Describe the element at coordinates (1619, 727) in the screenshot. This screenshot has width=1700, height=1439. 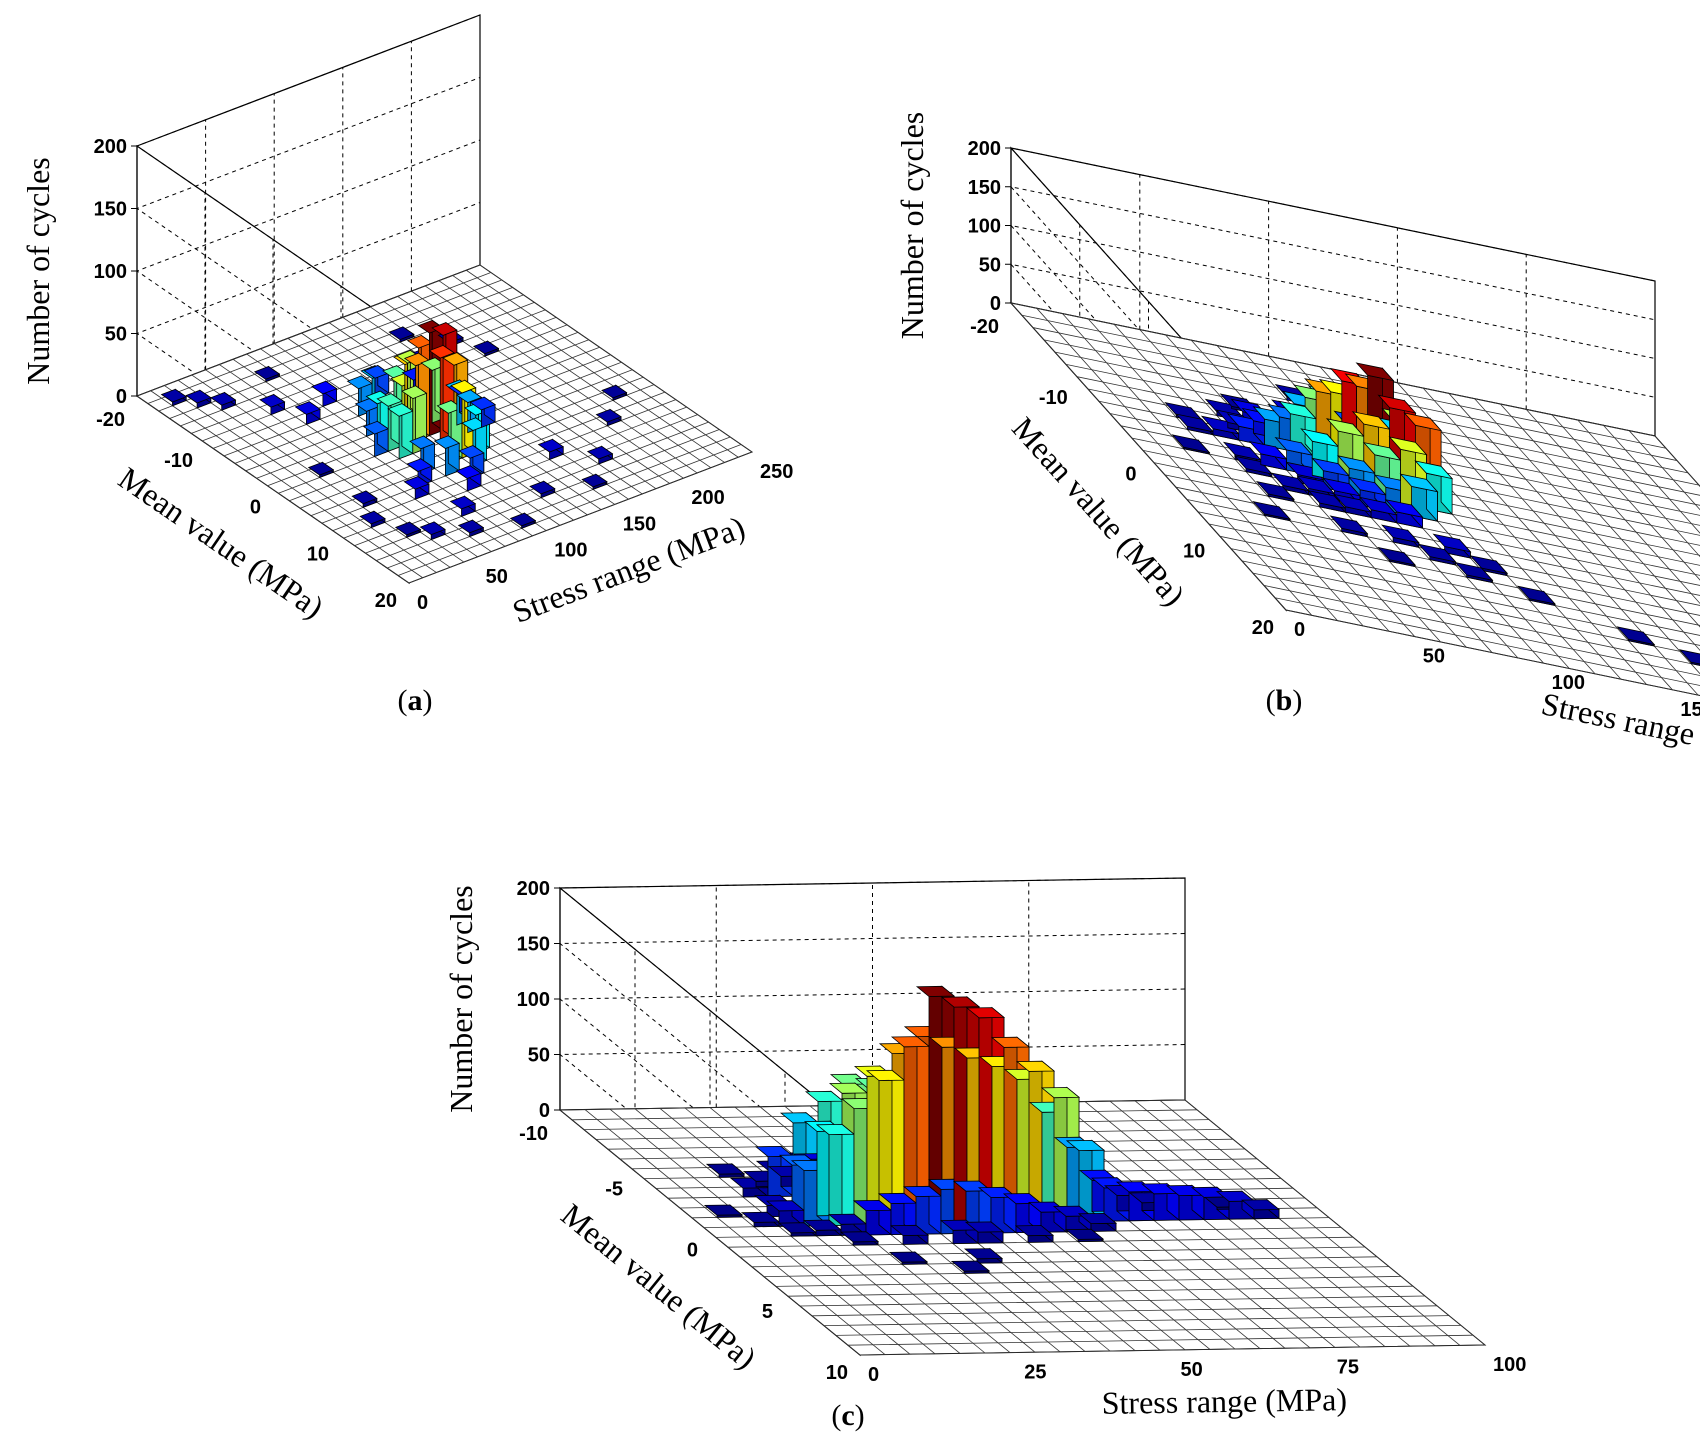
I see `y-axis-title: Stress range (MPa)` at that location.